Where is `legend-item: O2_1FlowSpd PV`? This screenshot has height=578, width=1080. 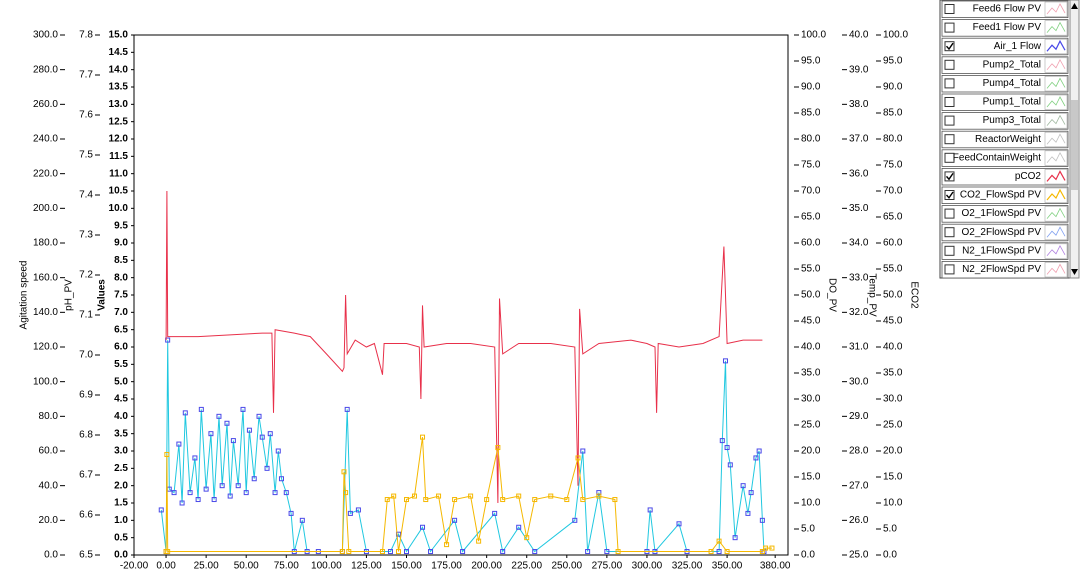
legend-item: O2_1FlowSpd PV is located at coordinates (1005, 214).